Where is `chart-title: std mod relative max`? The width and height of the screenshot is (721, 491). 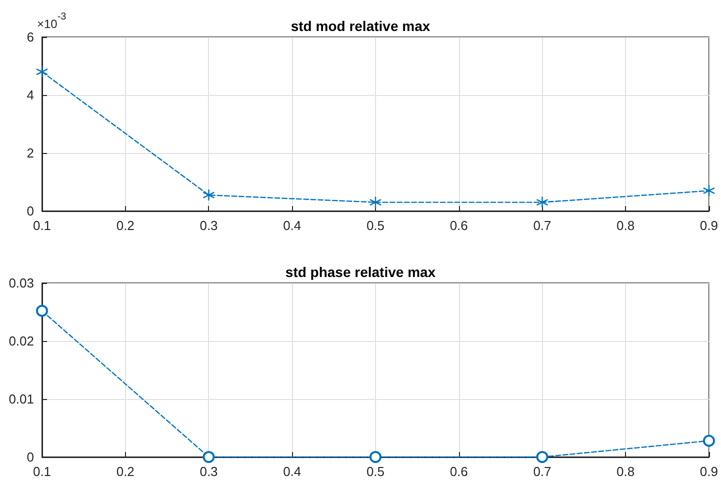 chart-title: std mod relative max is located at coordinates (360, 26).